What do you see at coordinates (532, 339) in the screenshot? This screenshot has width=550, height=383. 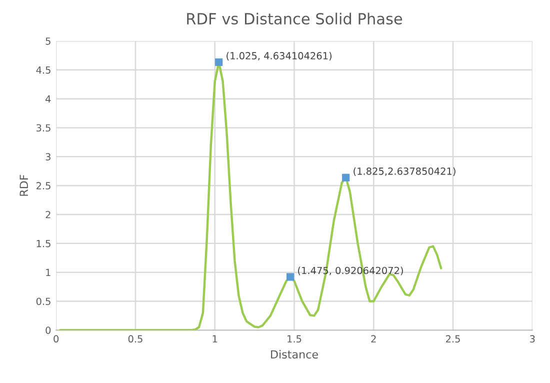 I see `x-tick-label: 3` at bounding box center [532, 339].